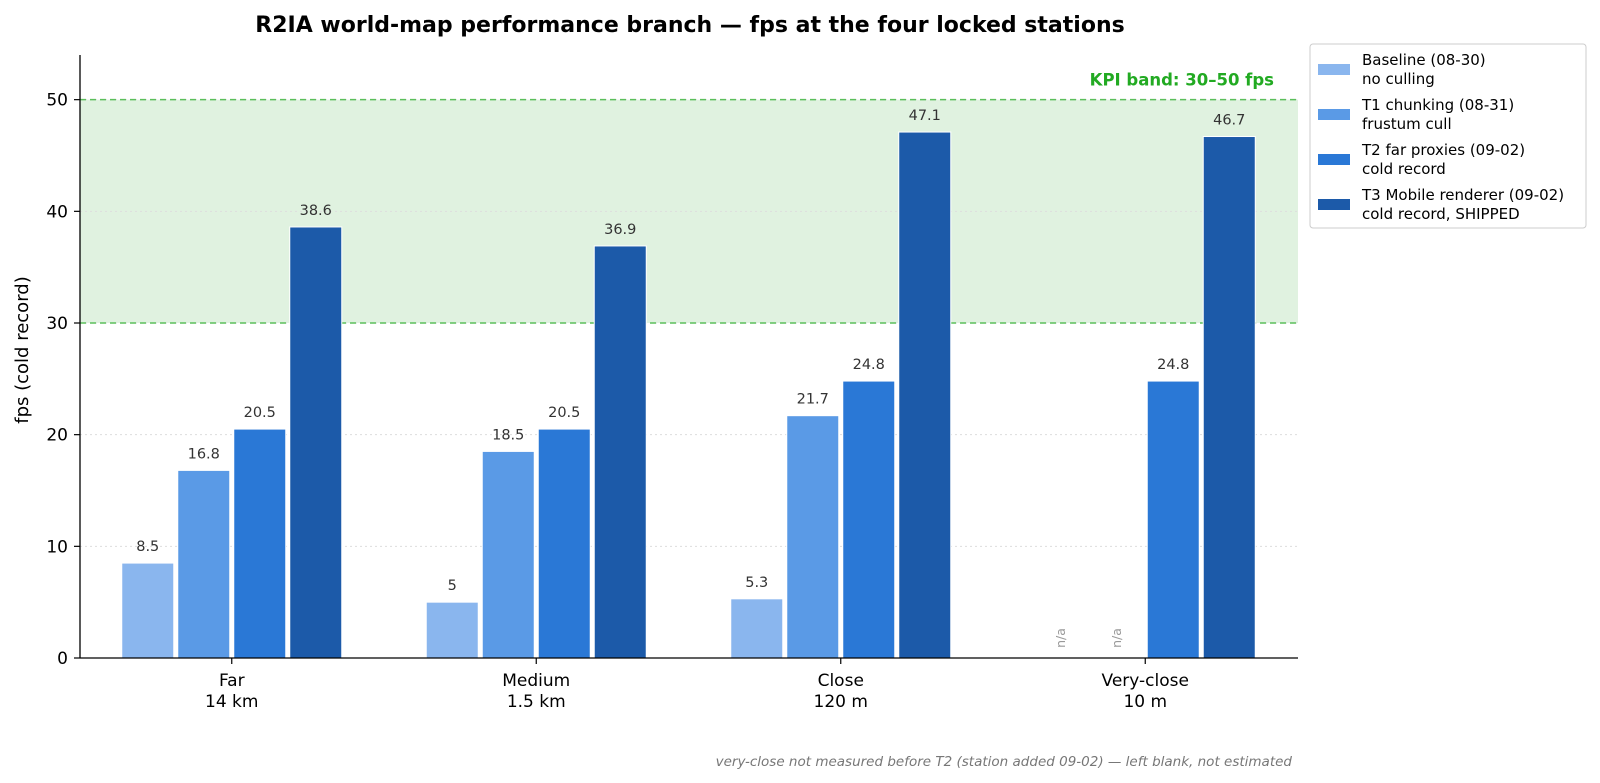  Describe the element at coordinates (57, 101) in the screenshot. I see `y-tick-label: 50` at that location.